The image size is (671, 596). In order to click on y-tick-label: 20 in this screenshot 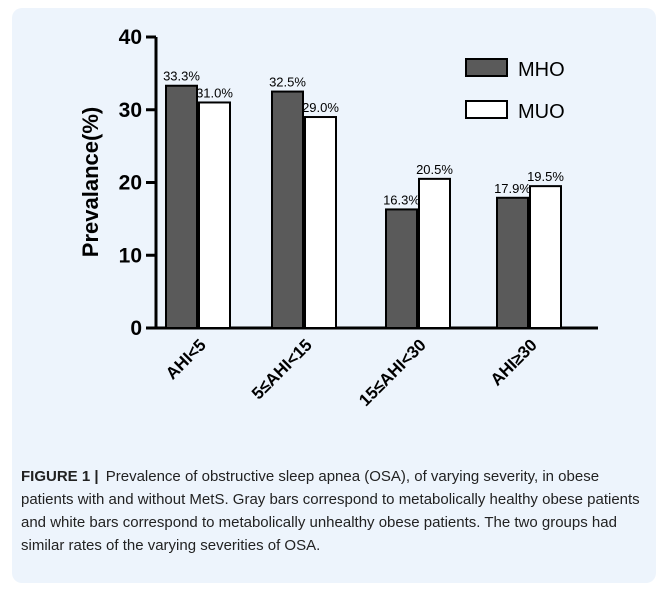, I will do `click(130, 183)`.